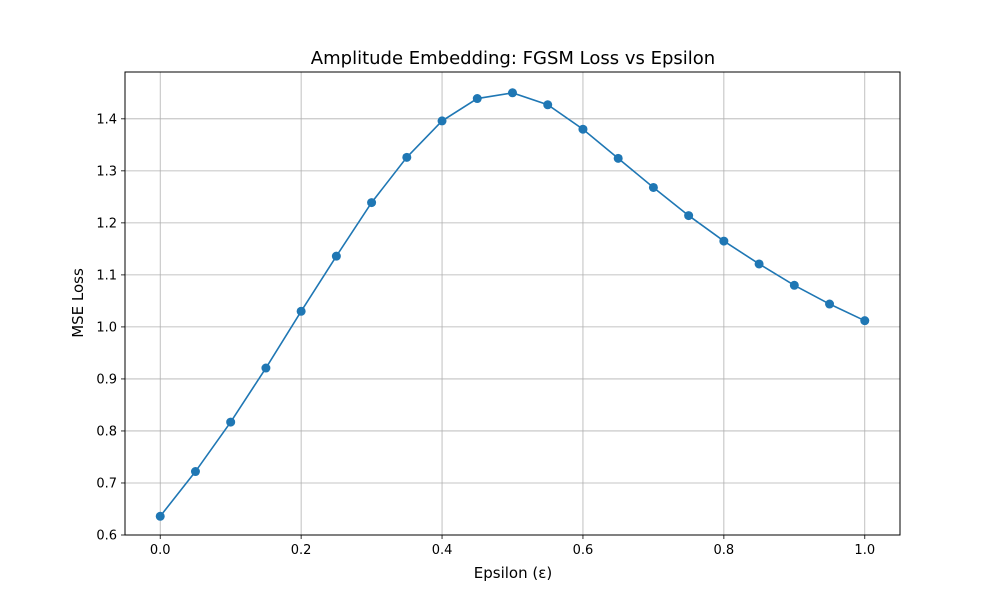 The image size is (1000, 600). I want to click on y-tick-label: 1.2, so click(106, 223).